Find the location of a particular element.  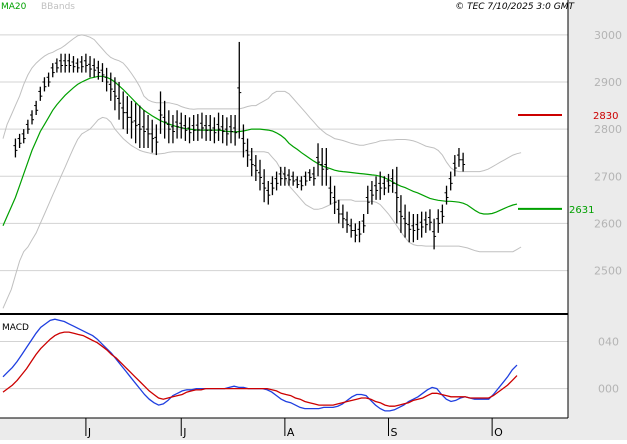

copyright-text: © TEC 7/10/2025 3:0 GMT is located at coordinates (515, 7).